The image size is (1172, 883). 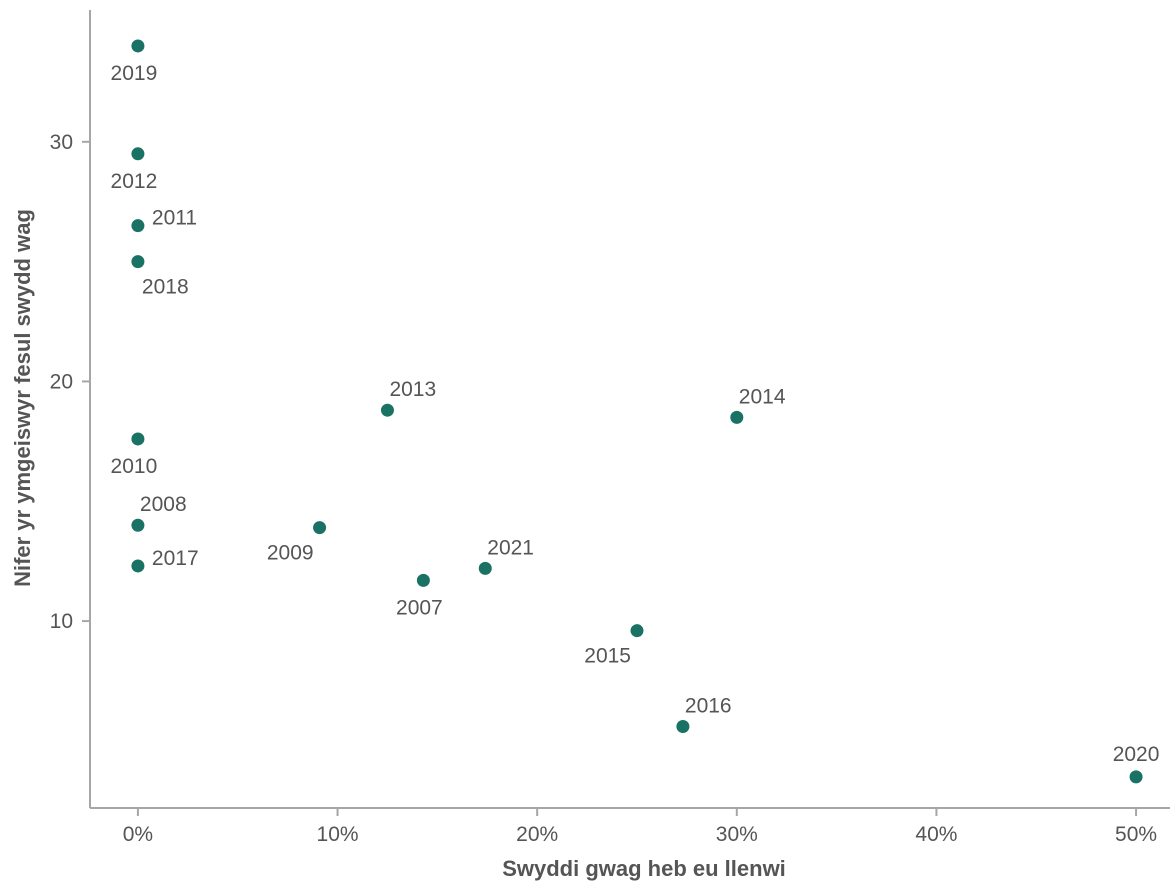 I want to click on data-point-label-2014: 2014, so click(x=762, y=396).